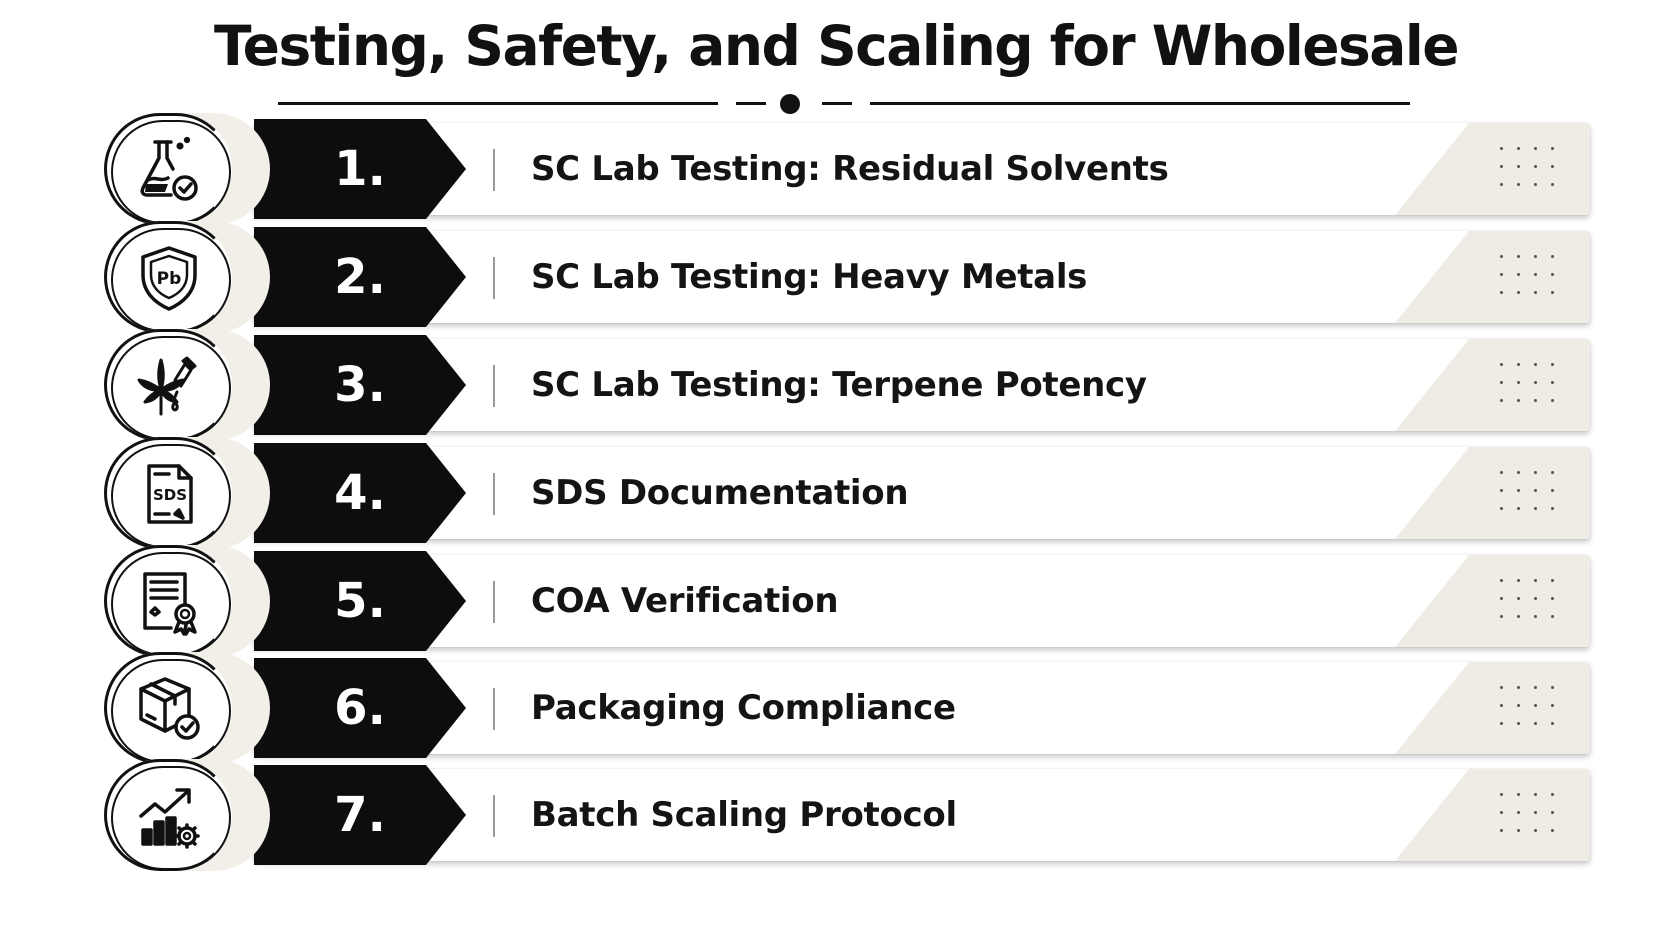 This screenshot has height=941, width=1672. I want to click on list-item: 6. Packaging Compliance, so click(847, 708).